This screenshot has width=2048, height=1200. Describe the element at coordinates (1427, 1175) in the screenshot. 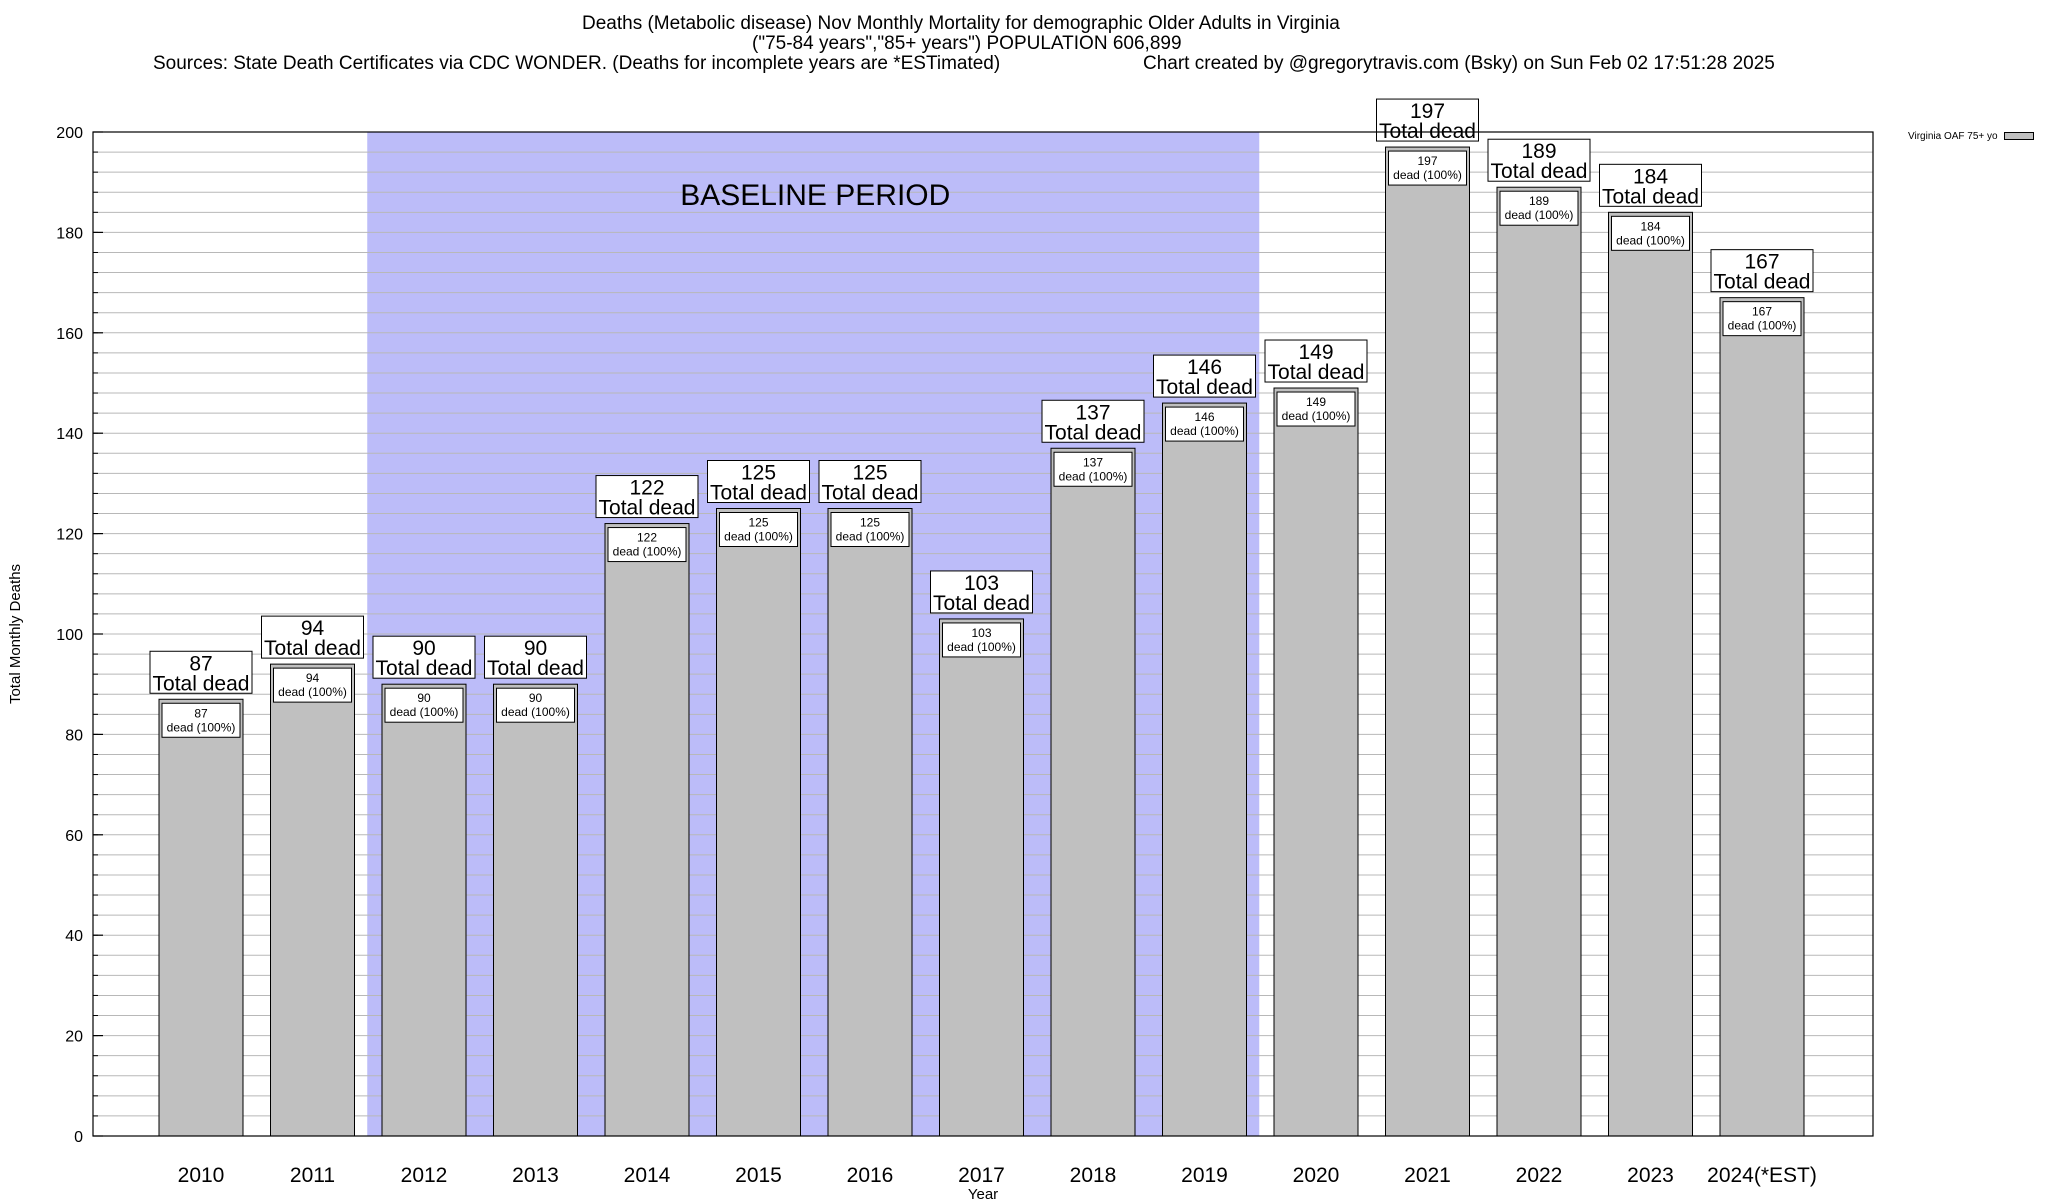

I see `x-tick-label: 2021` at that location.